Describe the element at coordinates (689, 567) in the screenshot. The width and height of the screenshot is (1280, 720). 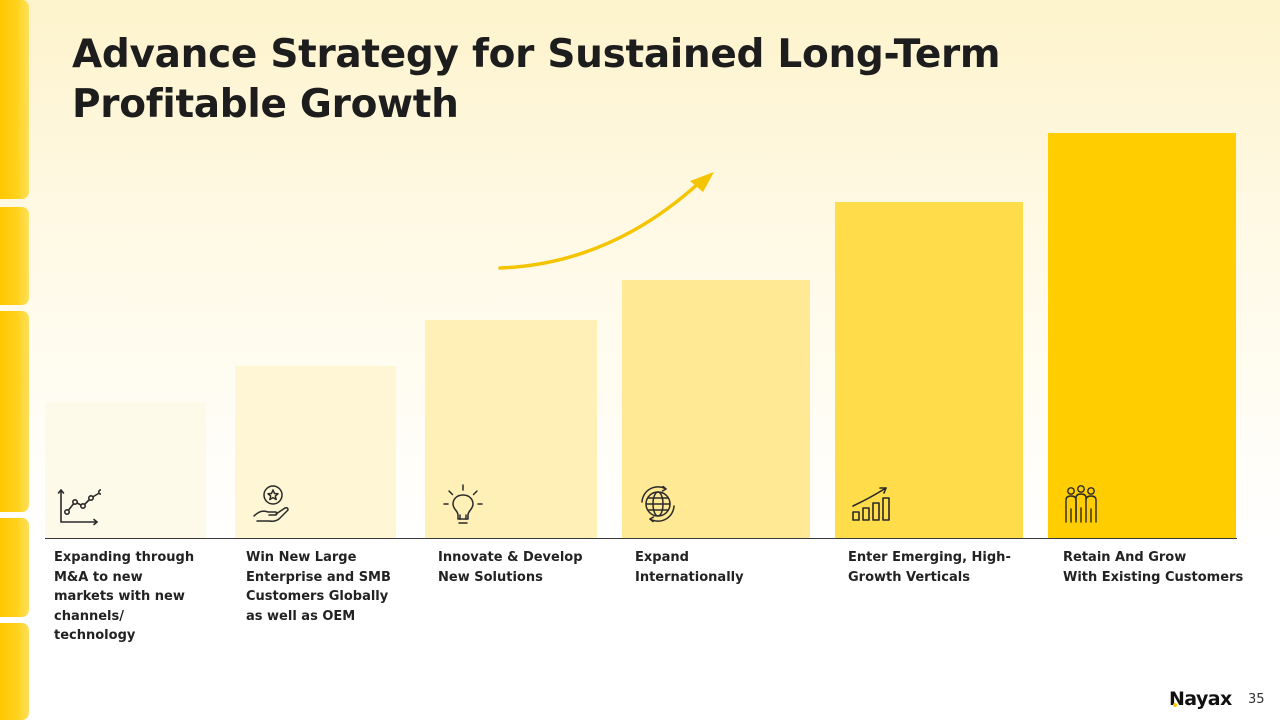
I see `step-label-4: Expand Internationally` at that location.